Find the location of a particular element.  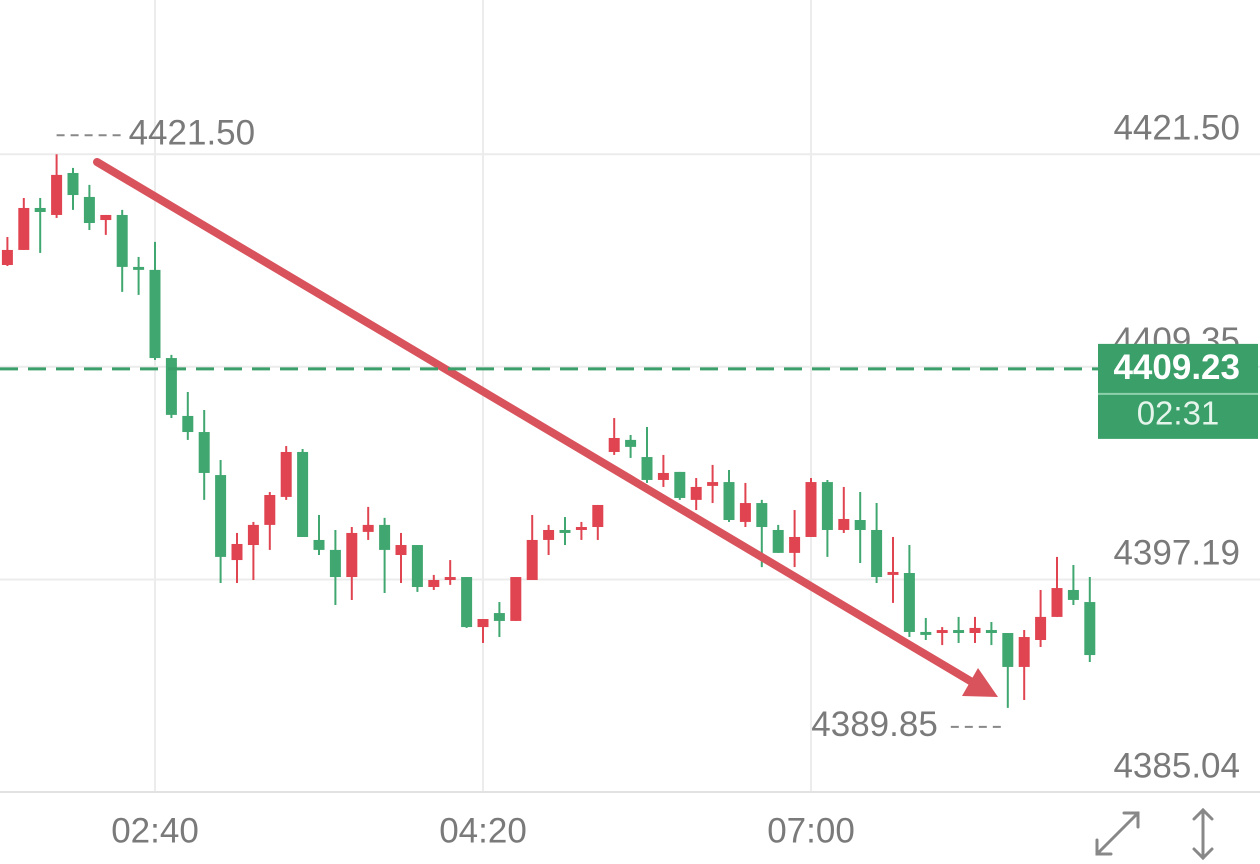

x-tick-label: 04:20 is located at coordinates (483, 830).